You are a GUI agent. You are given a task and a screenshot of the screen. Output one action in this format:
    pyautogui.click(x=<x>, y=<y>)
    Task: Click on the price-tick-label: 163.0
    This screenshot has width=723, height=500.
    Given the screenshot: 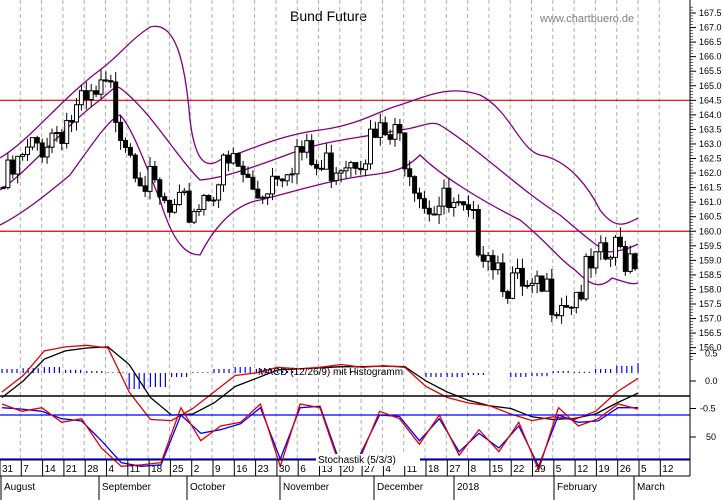 What is the action you would take?
    pyautogui.click(x=710, y=144)
    